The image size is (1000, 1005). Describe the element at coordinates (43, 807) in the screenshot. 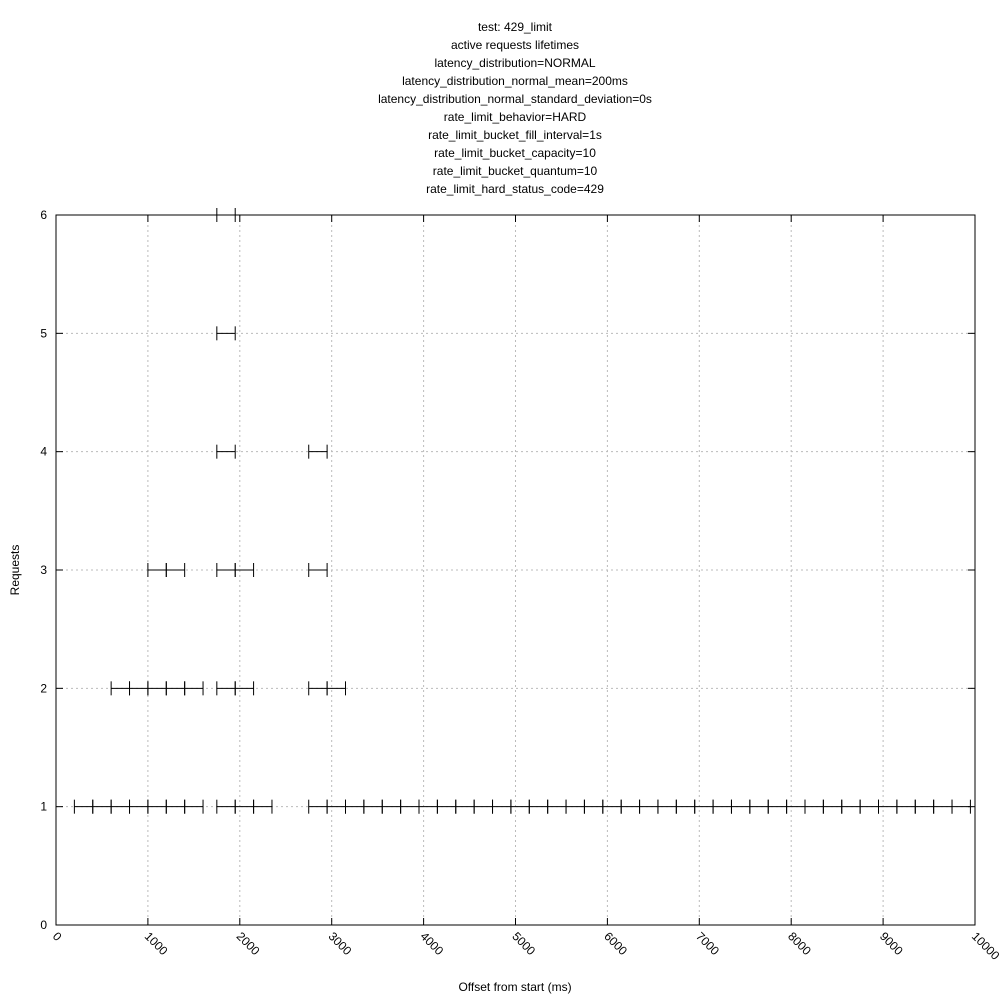

I see `y-tick-label: 1` at that location.